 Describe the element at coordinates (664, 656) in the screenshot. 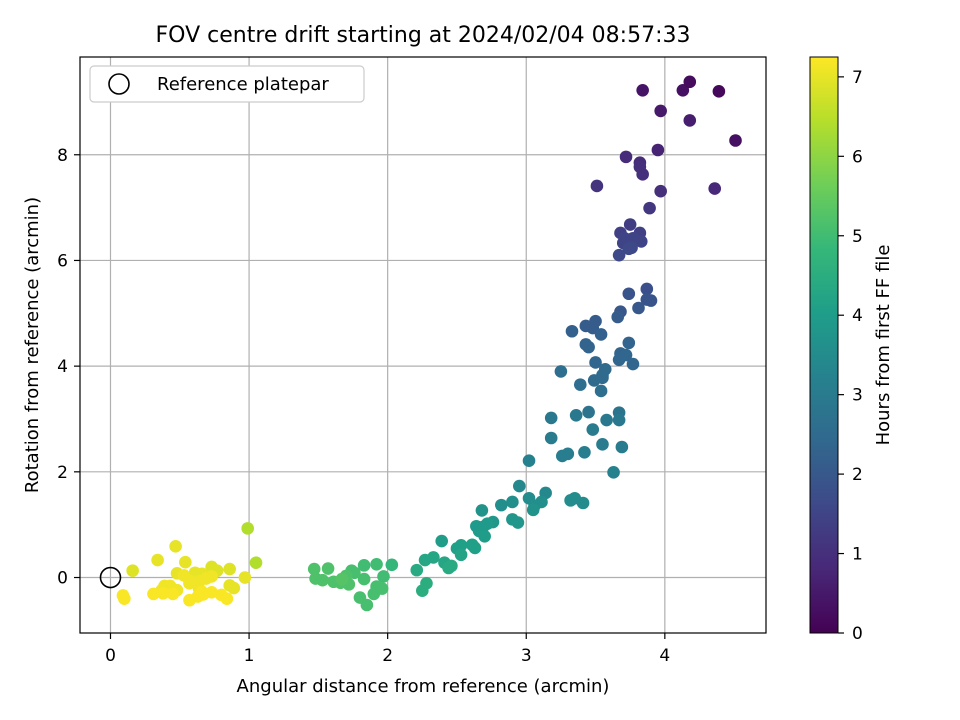

I see `x-tick-label: 4` at that location.